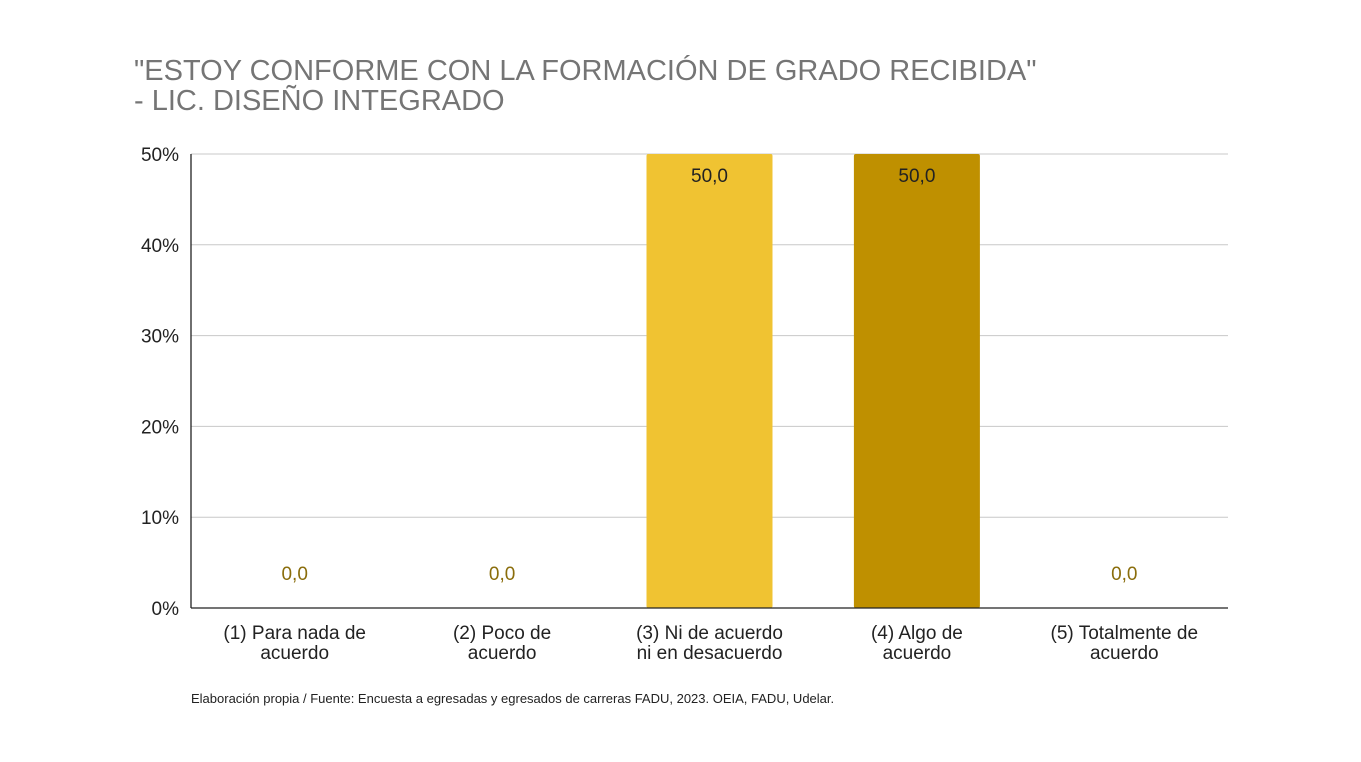 This screenshot has height=762, width=1361. What do you see at coordinates (160, 337) in the screenshot?
I see `y-tick-label: 30%` at bounding box center [160, 337].